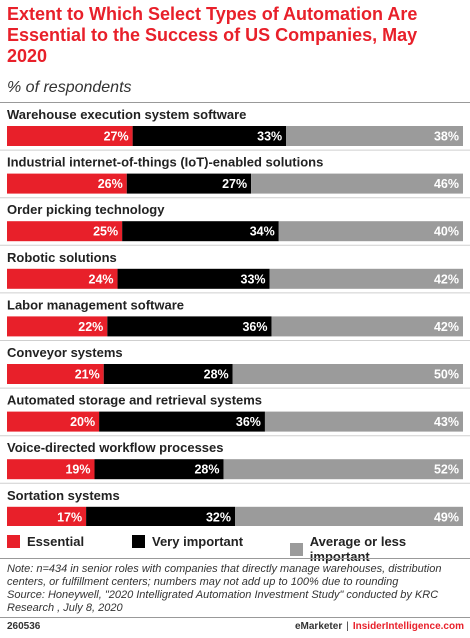  I want to click on category-label: Sortation systems, so click(63, 495).